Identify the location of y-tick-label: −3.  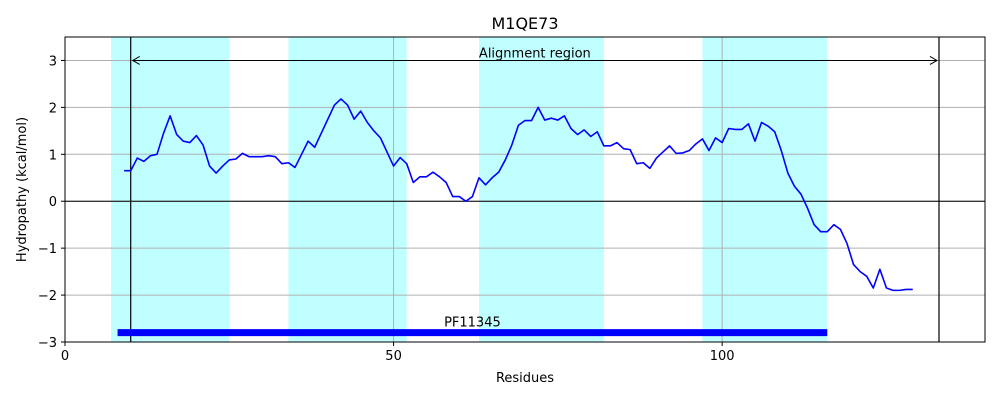
(47, 343).